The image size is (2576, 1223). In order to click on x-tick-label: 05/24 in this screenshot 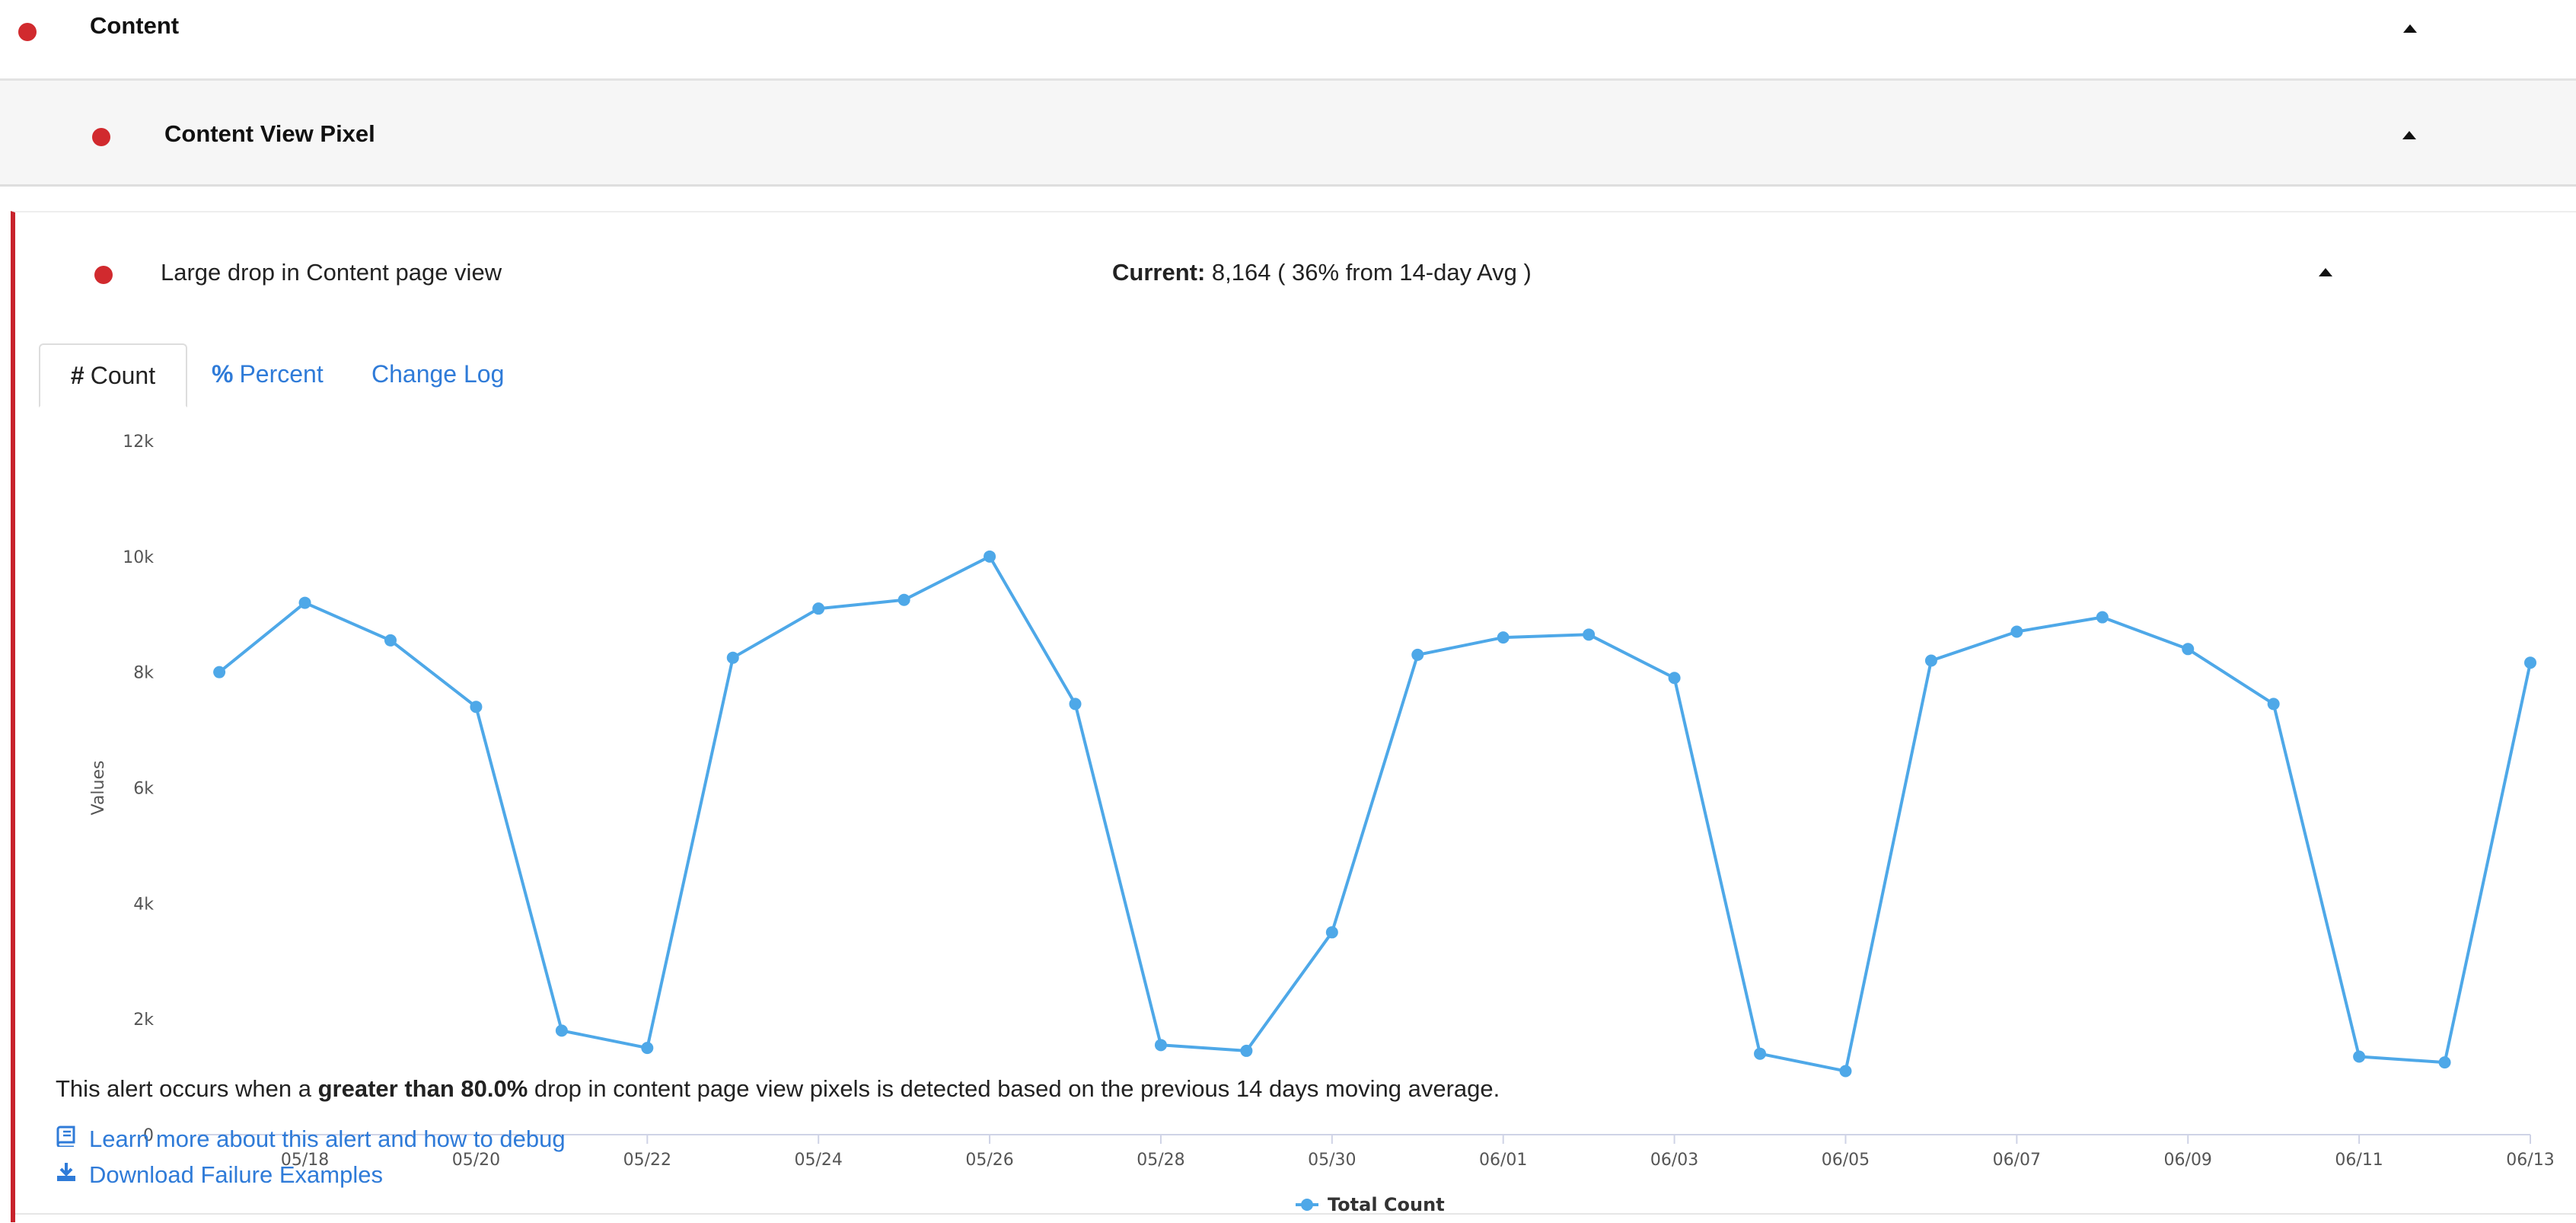, I will do `click(818, 1161)`.